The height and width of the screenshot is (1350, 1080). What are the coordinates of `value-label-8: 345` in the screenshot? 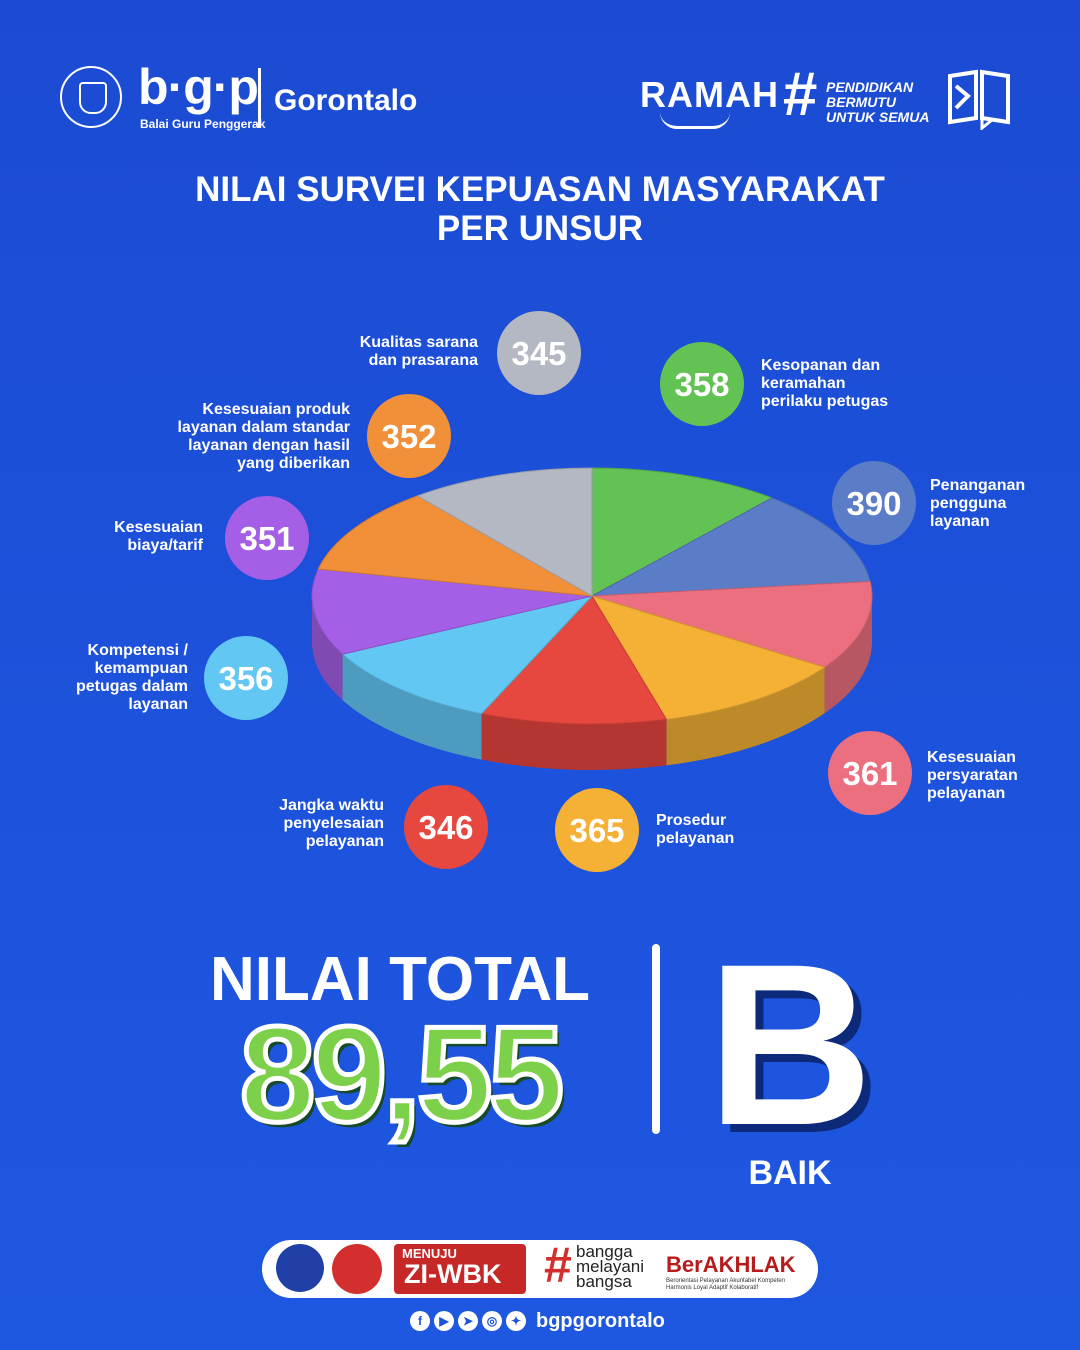 It's located at (538, 353).